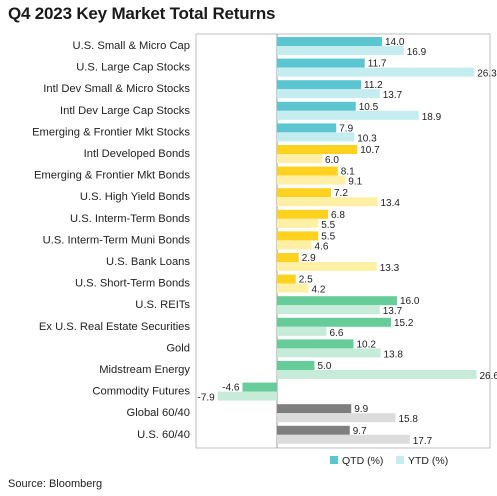 The image size is (497, 496). Describe the element at coordinates (148, 262) in the screenshot. I see `category-label: U.S. Bank Loans` at that location.